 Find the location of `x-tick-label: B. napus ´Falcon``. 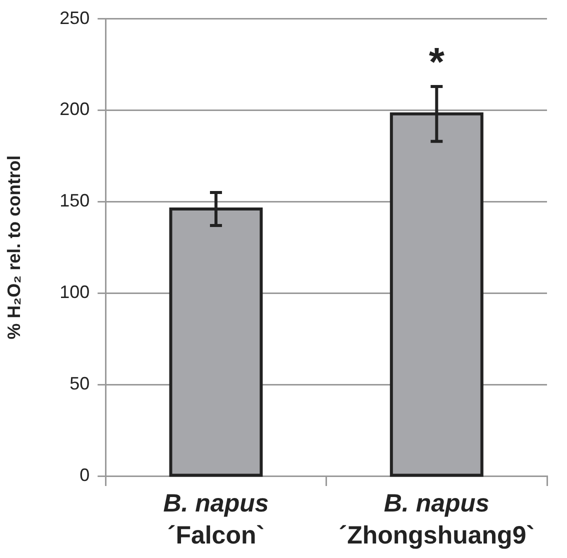

x-tick-label: B. napus ´Falcon` is located at coordinates (216, 519).